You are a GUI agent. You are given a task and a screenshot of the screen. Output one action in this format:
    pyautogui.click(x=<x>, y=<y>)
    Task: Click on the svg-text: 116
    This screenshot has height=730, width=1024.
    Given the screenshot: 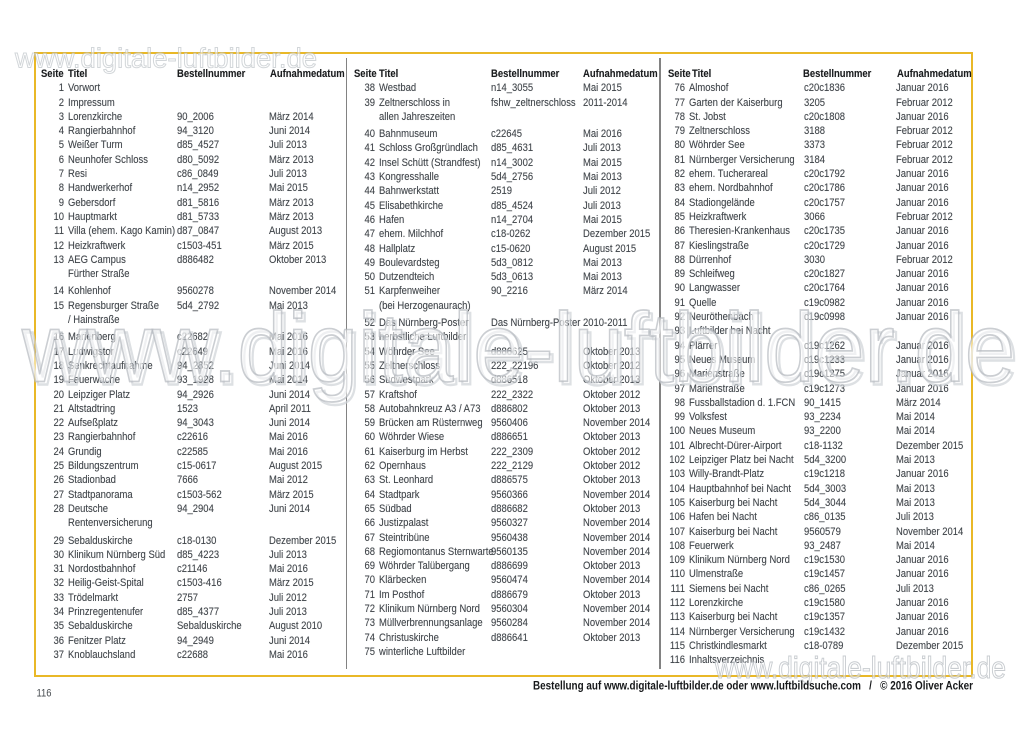 What is the action you would take?
    pyautogui.click(x=44, y=694)
    